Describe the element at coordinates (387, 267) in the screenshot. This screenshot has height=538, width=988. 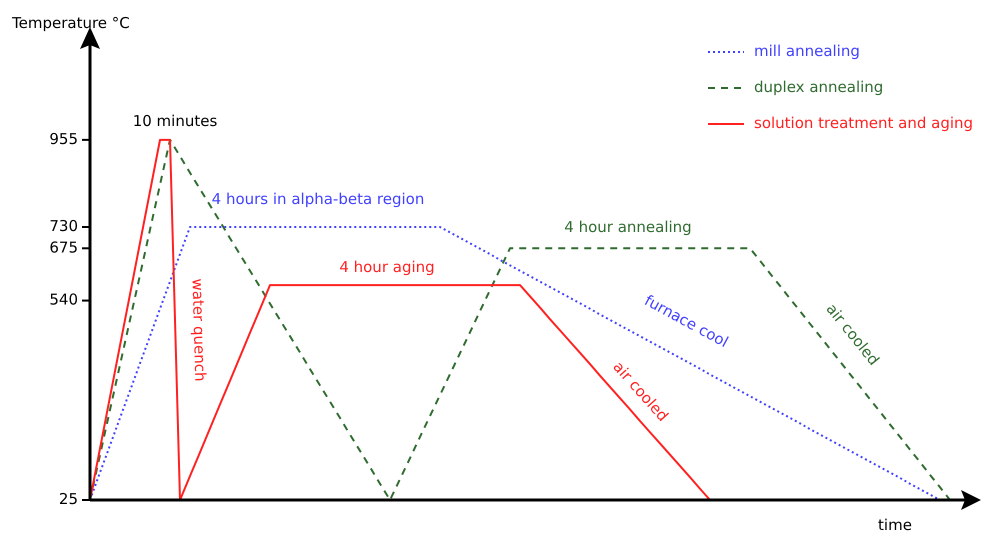
I see `annotation: 4 hour aging` at that location.